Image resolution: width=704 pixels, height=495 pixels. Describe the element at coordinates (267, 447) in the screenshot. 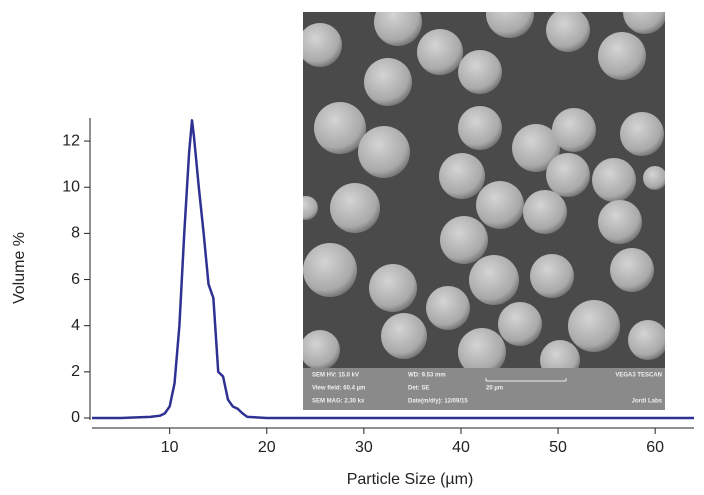

I see `x-tick-label: 20` at that location.